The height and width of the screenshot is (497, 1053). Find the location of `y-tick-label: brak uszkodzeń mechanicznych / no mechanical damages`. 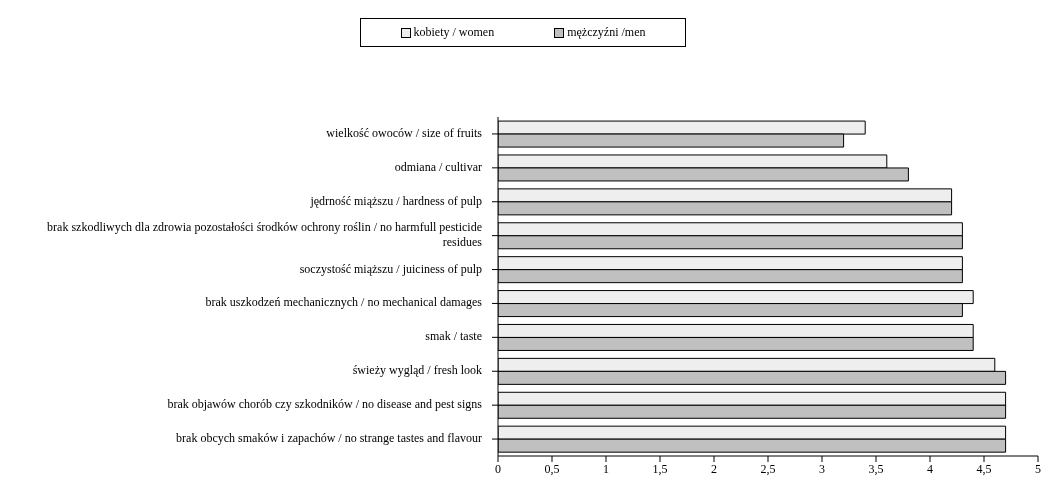

y-tick-label: brak uszkodzeń mechanicznych / no mechanical damages is located at coordinates (344, 302).